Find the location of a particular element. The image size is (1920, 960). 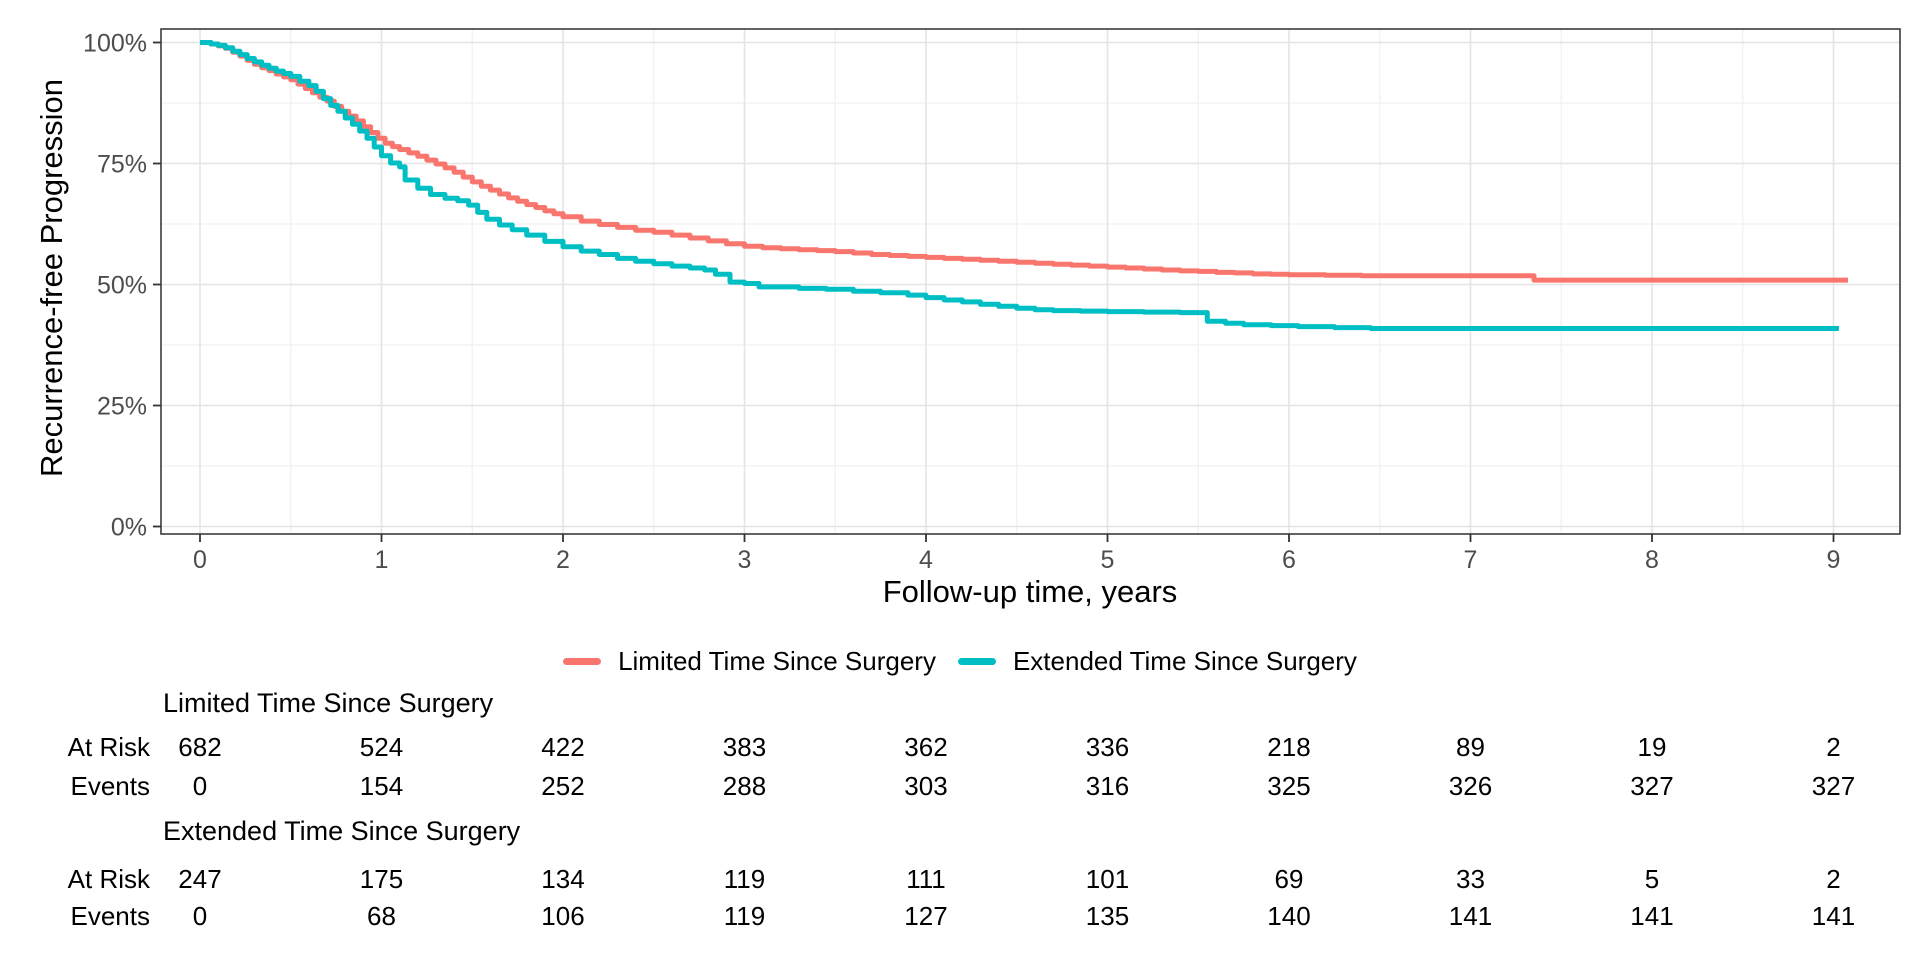

risk-table-value: 106 is located at coordinates (563, 916).